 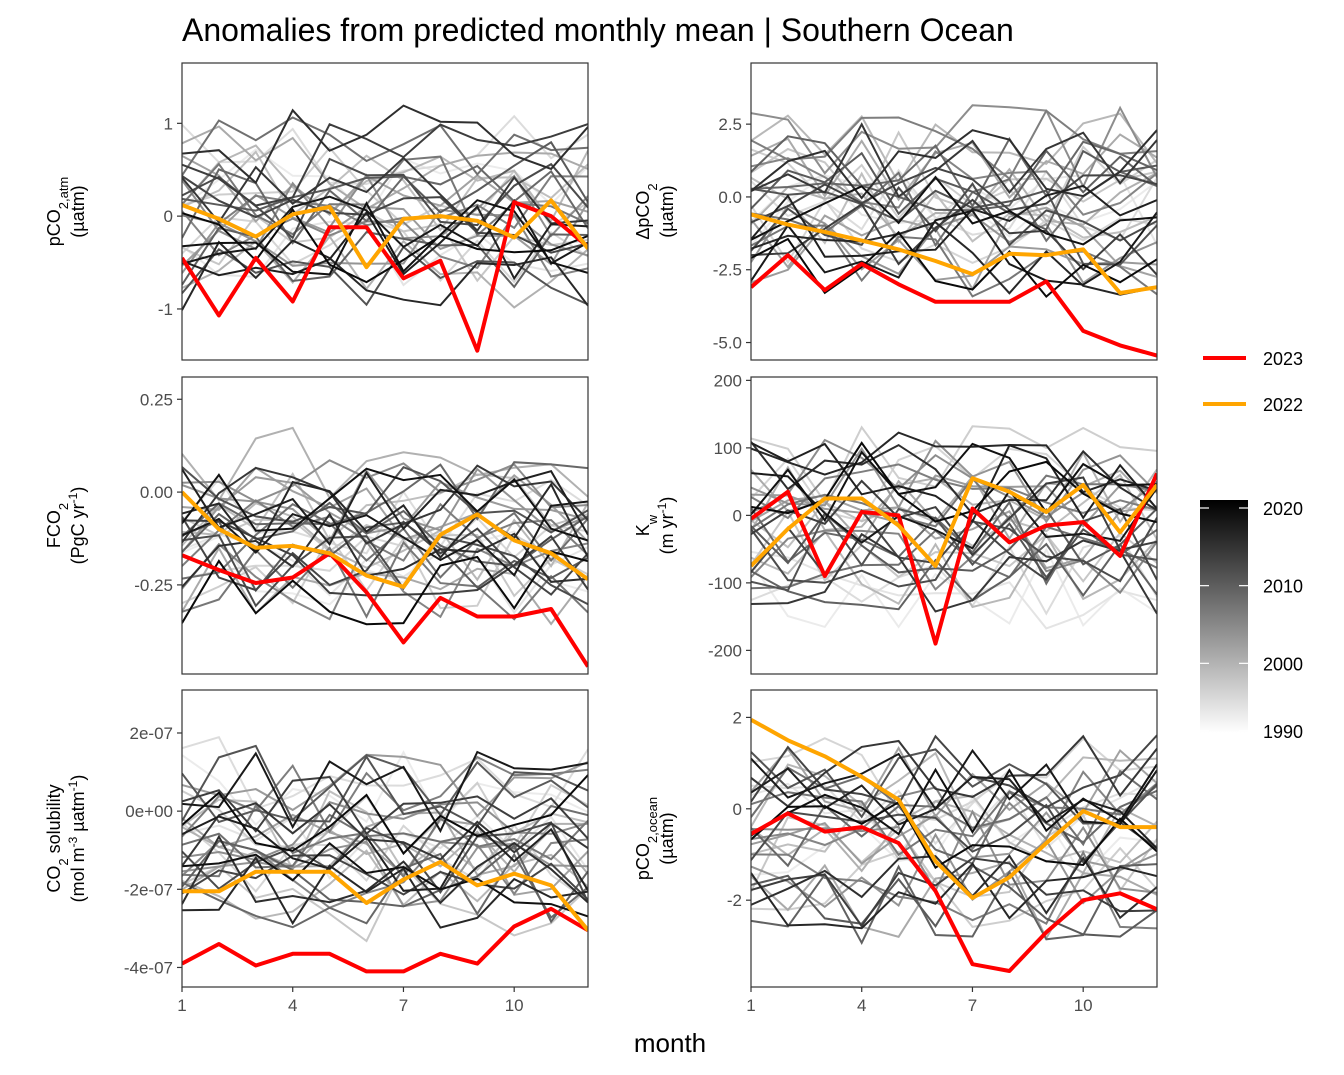 I want to click on y-axis-title-line2: (µatm), so click(x=78, y=211).